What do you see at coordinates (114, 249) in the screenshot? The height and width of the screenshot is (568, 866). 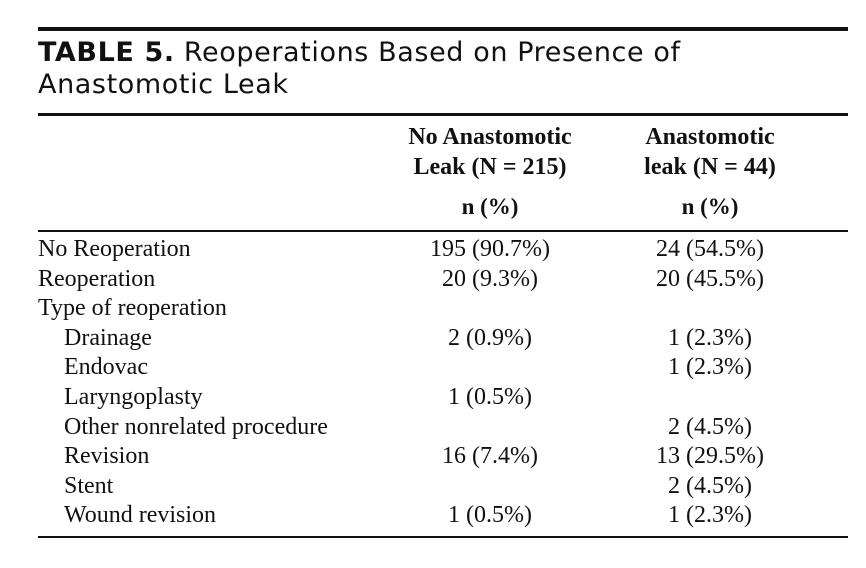 I see `row-label: No Reoperation` at bounding box center [114, 249].